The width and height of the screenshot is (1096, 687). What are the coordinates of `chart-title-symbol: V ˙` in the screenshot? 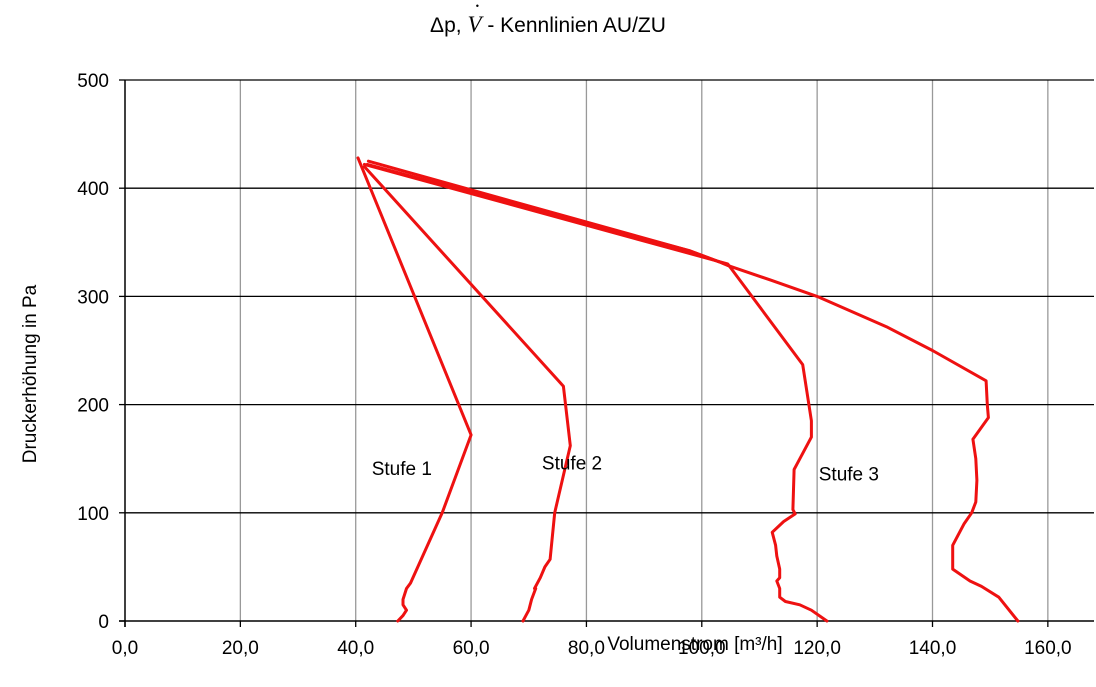 It's located at (474, 18).